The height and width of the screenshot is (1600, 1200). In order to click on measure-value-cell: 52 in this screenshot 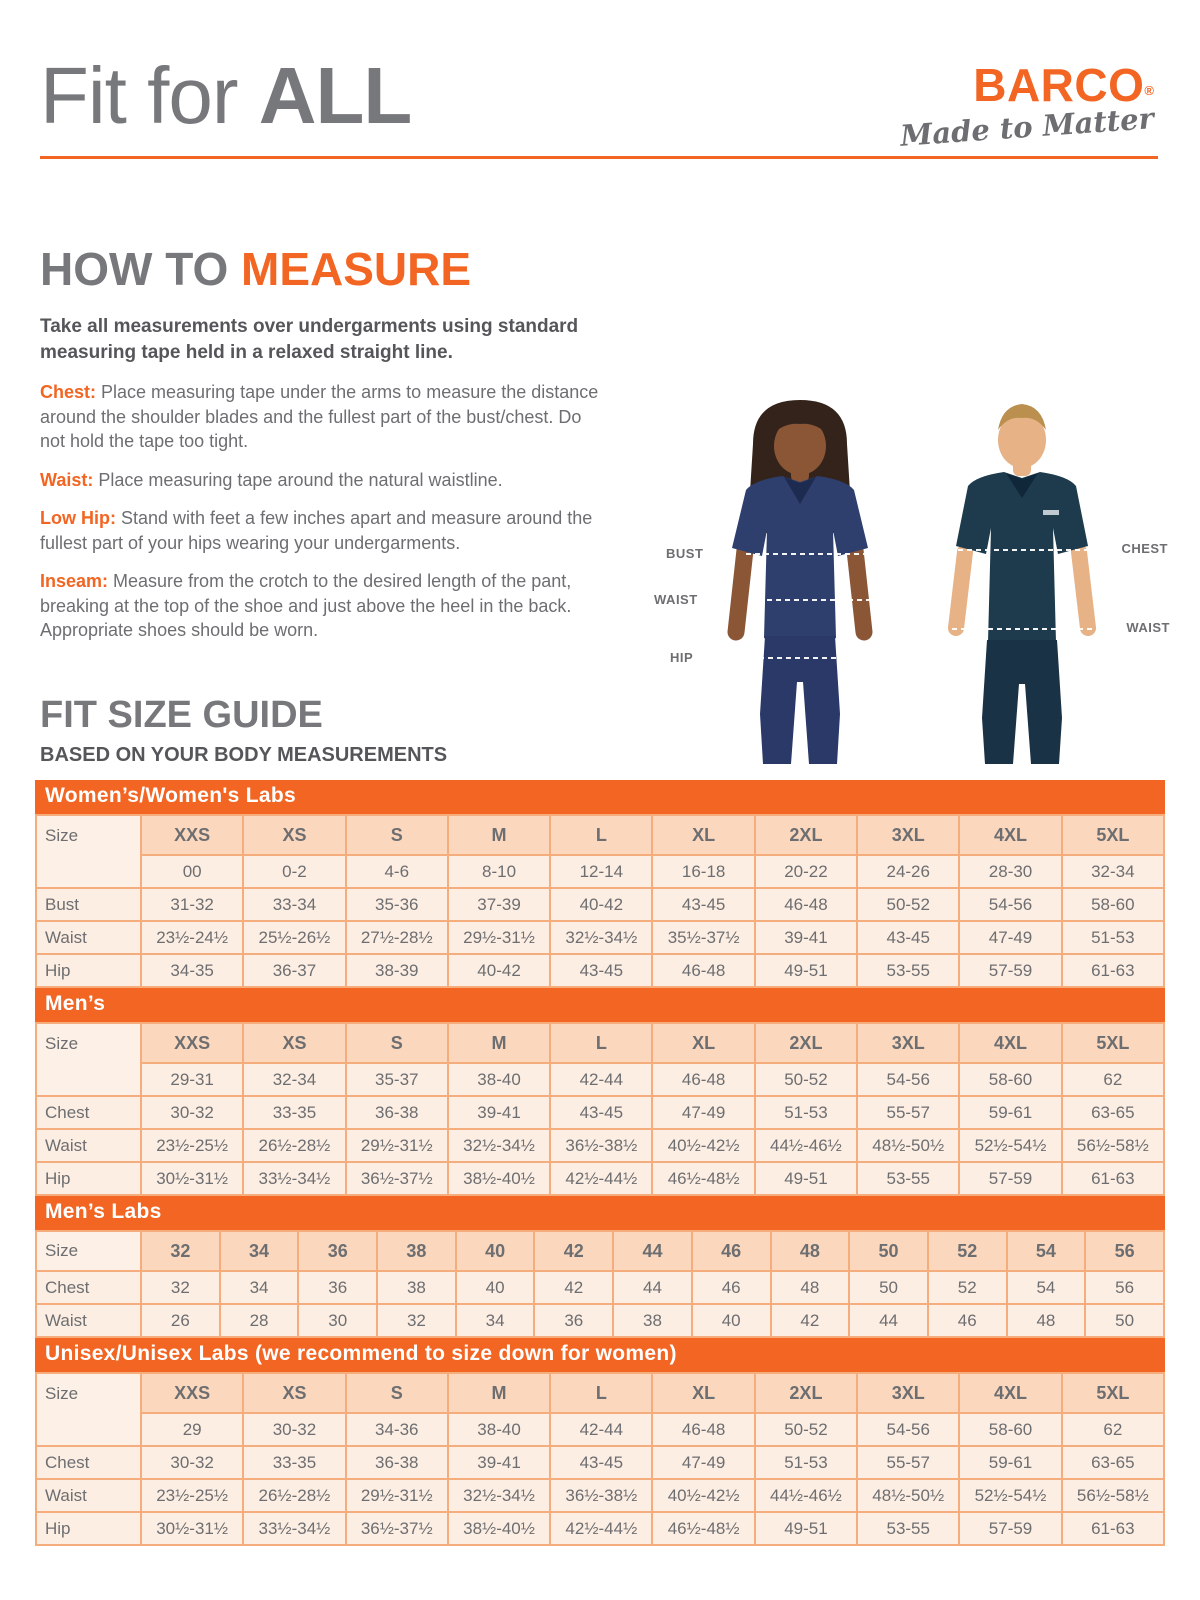, I will do `click(967, 1287)`.